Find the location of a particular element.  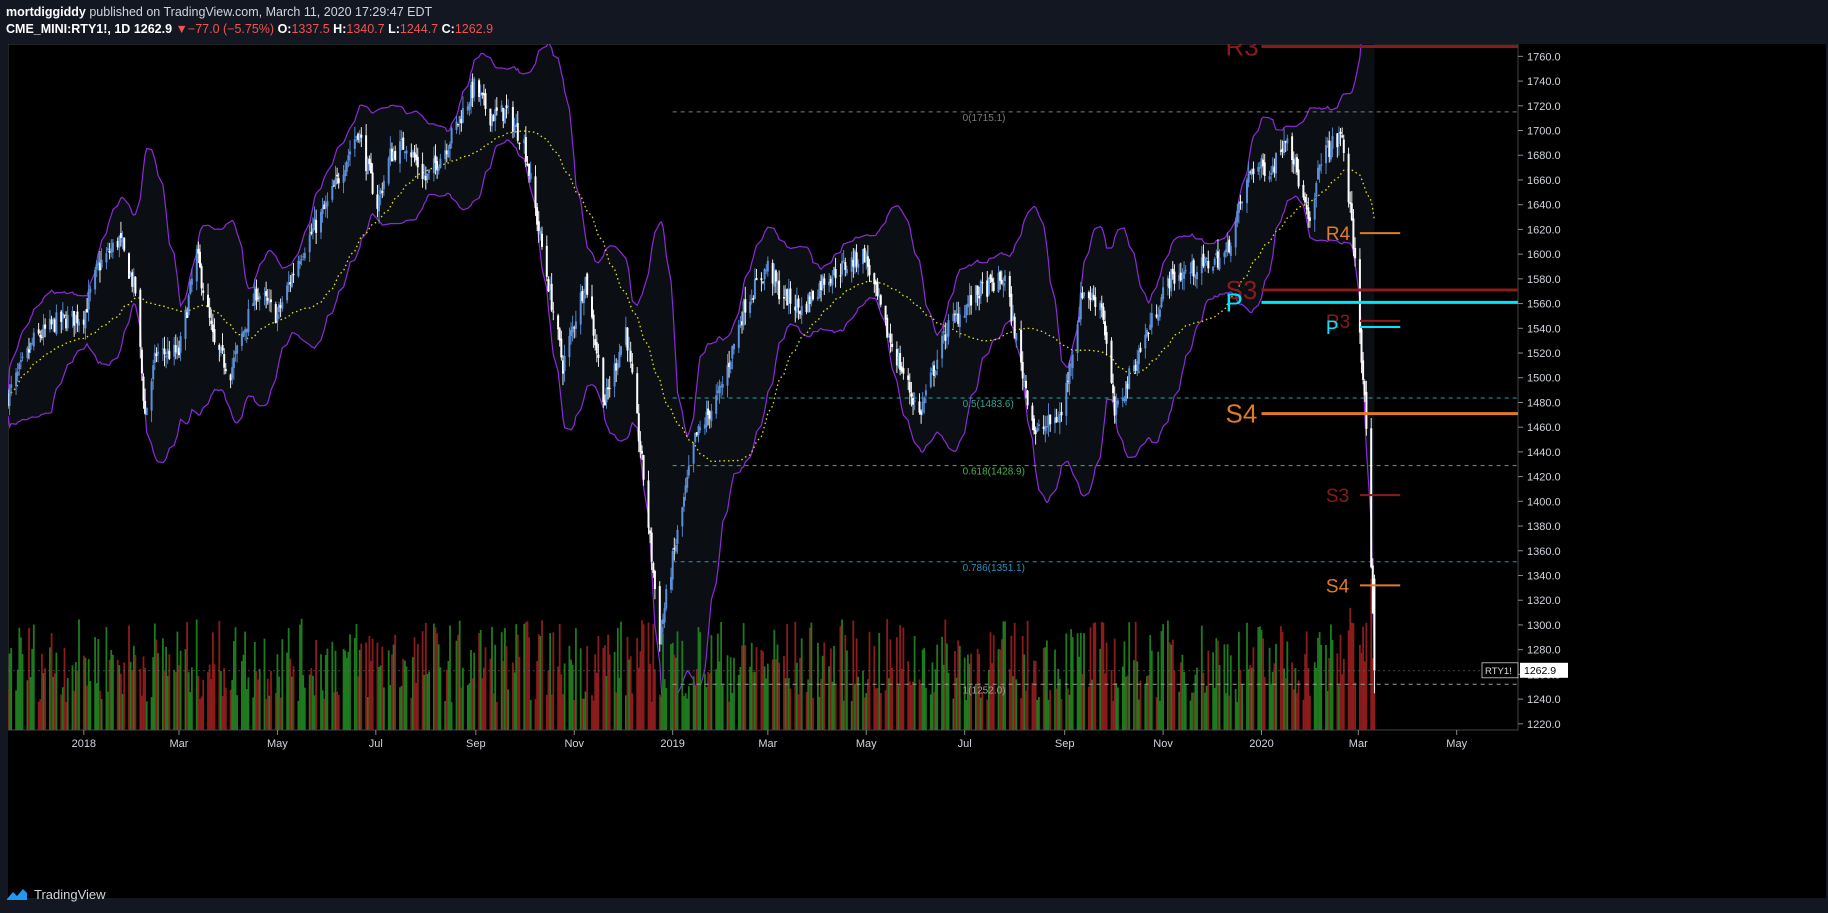

tradingview-footer: TradingView is located at coordinates (56, 894).